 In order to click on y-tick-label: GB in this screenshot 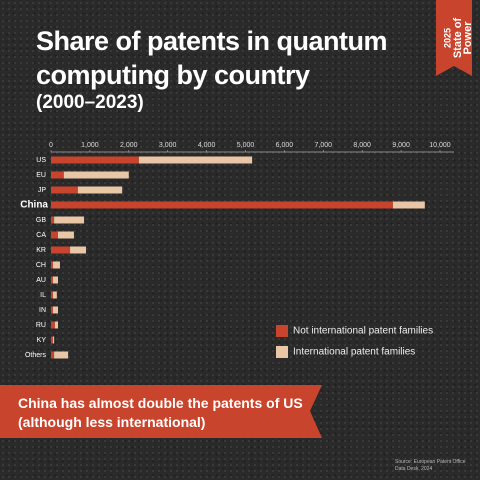, I will do `click(41, 220)`.